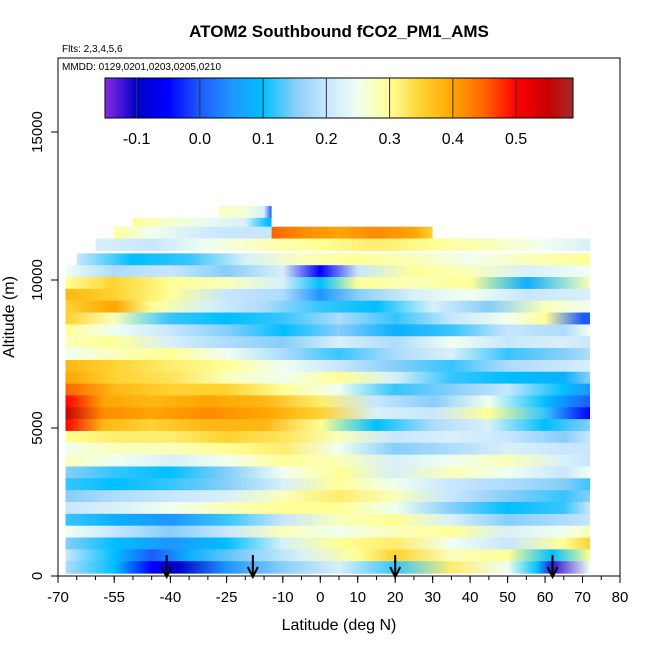 This screenshot has height=650, width=650. Describe the element at coordinates (37, 280) in the screenshot. I see `y-tick-label: 10000` at that location.